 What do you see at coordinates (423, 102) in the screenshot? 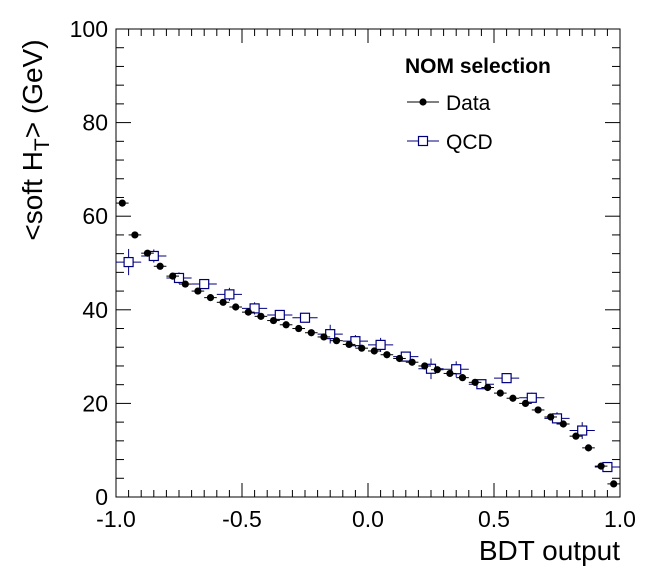
I see `legend-data-dot` at bounding box center [423, 102].